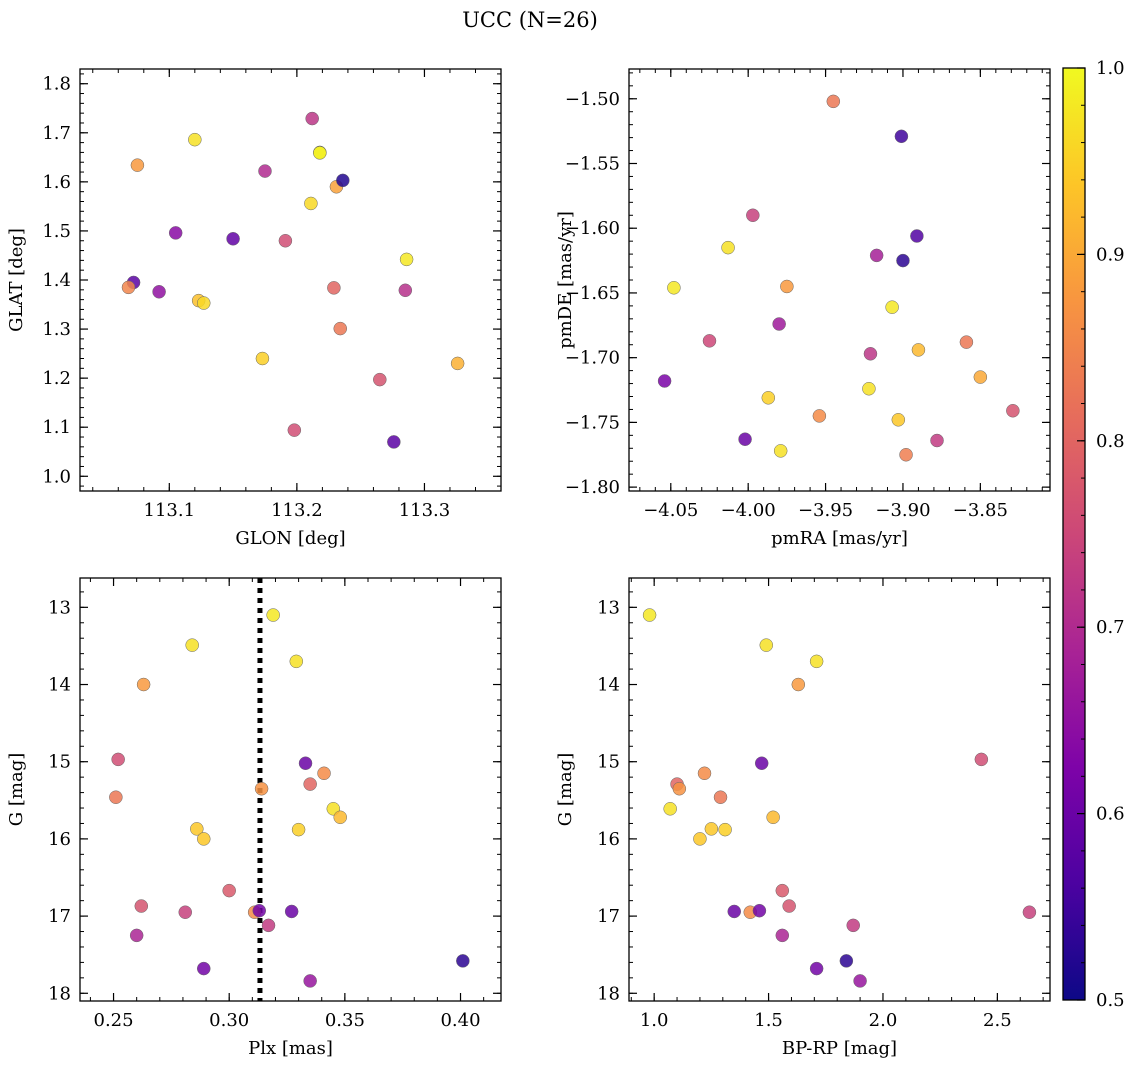 The image size is (1136, 1068). What do you see at coordinates (460, 1020) in the screenshot?
I see `x-tick-label: 0.40` at bounding box center [460, 1020].